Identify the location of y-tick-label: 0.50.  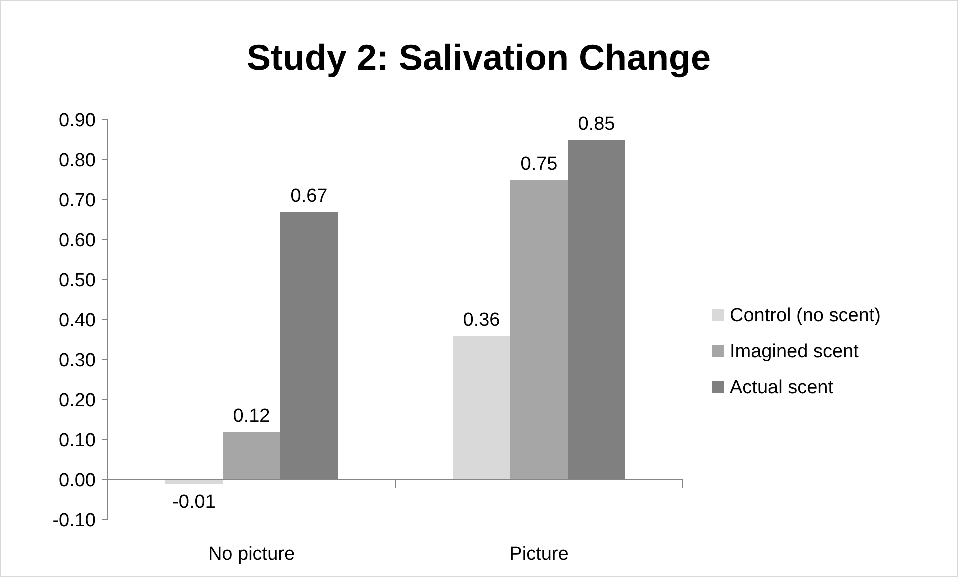
(77, 281).